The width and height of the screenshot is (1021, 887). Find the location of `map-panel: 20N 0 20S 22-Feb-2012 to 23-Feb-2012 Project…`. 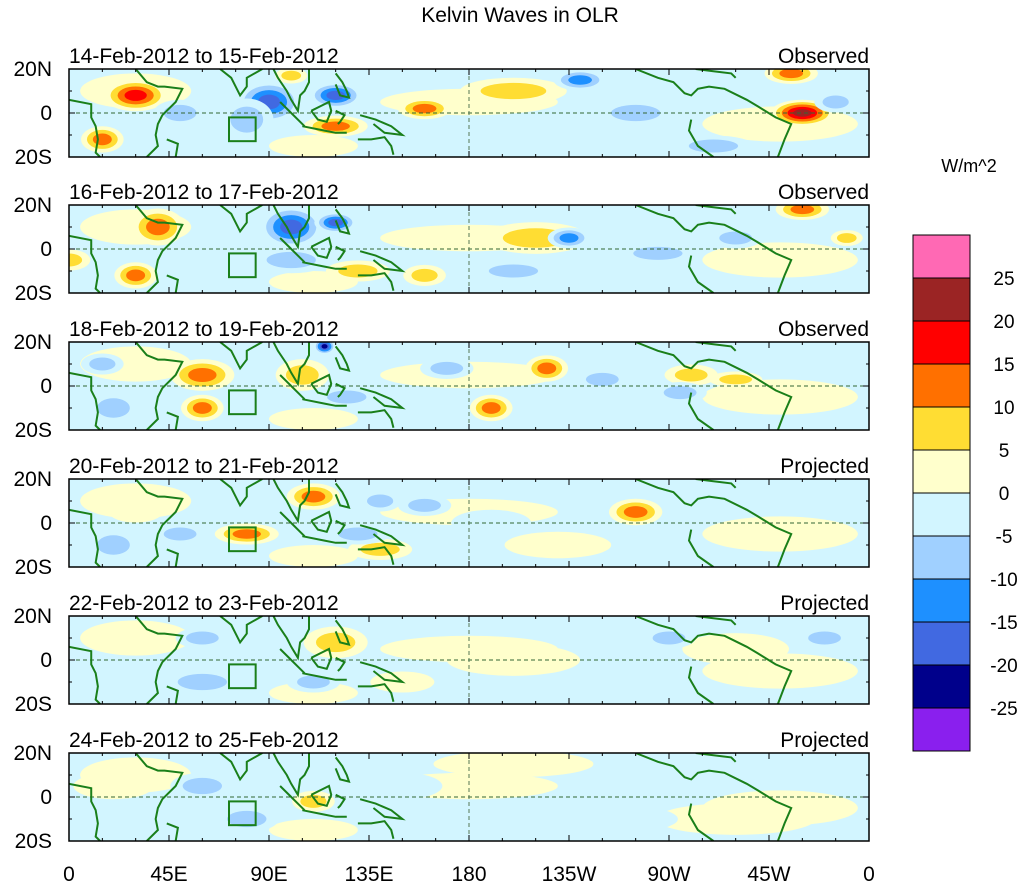

map-panel: 20N 0 20S 22-Feb-2012 to 23-Feb-2012 Project… is located at coordinates (441, 654).